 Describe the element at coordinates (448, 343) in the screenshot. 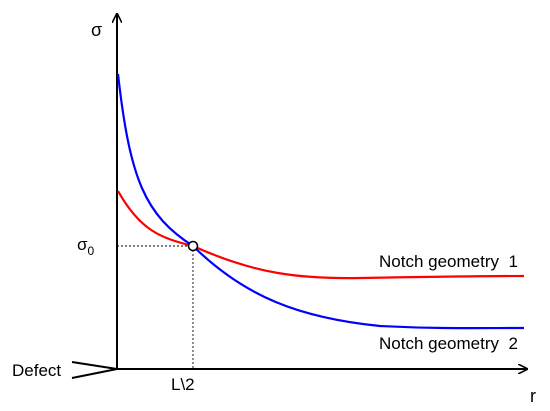

I see `notch-geometry-2-label: Notch geometry 2` at that location.